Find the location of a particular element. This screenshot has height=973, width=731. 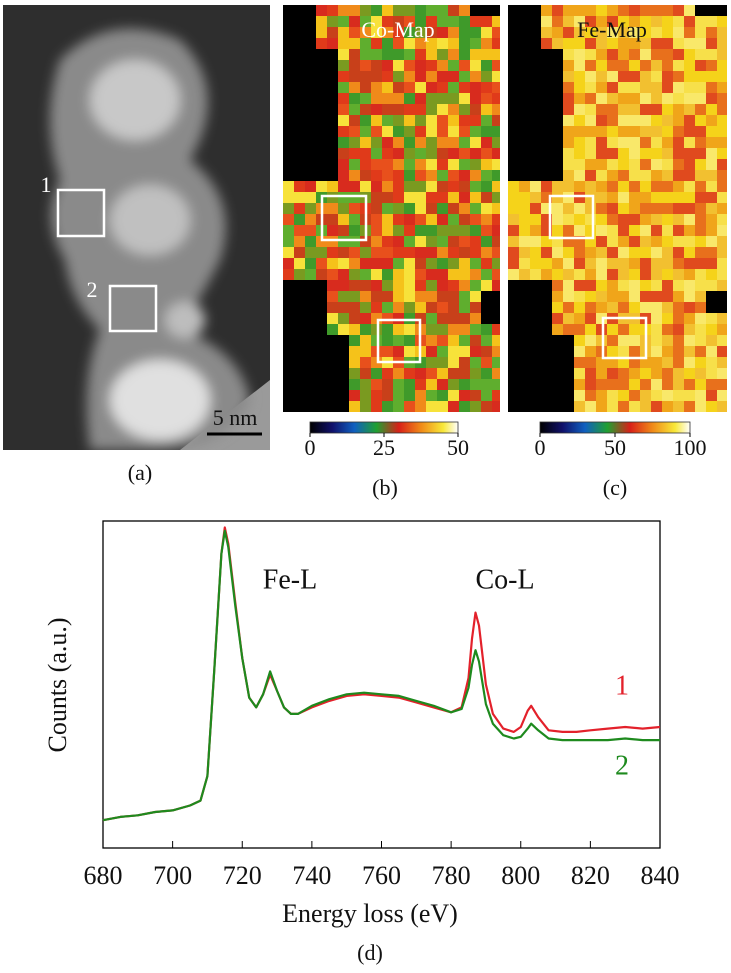

x-tick-label: 760 is located at coordinates (381, 875).